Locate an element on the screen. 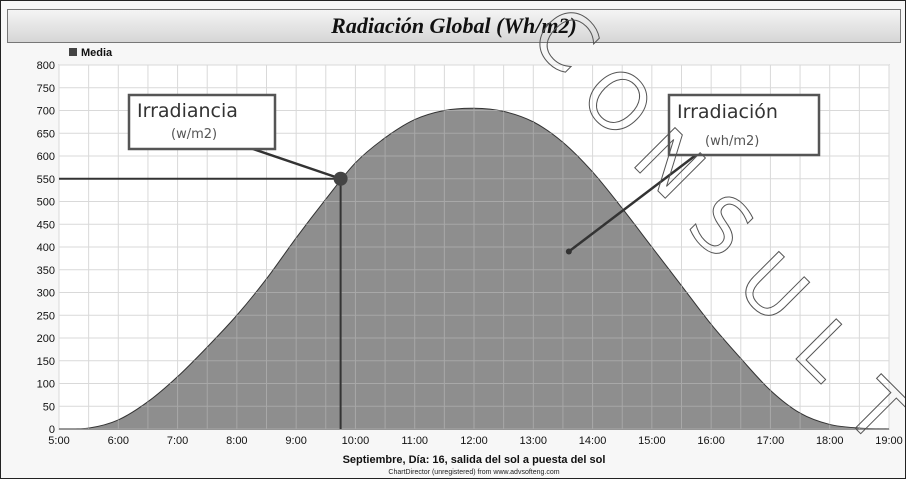 The image size is (906, 479). x-tick-label: 18:00 is located at coordinates (830, 441).